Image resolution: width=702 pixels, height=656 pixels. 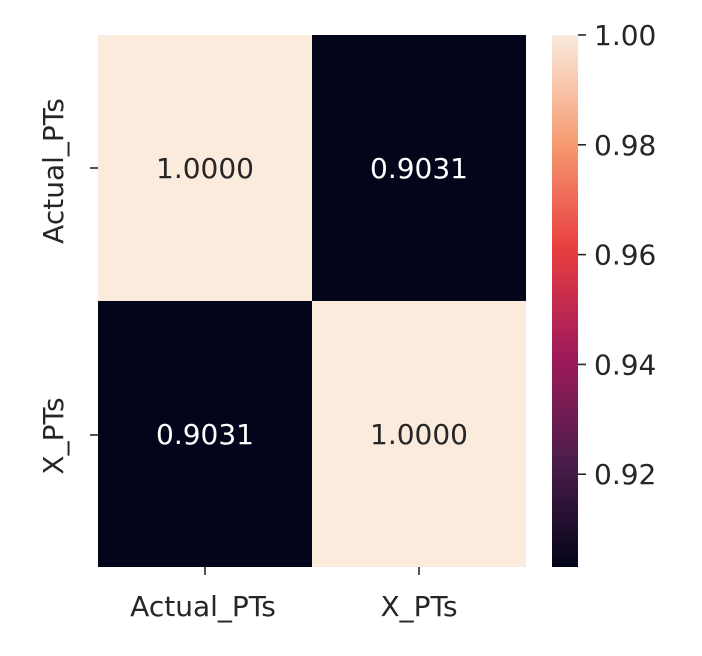 I want to click on colorbar-tick-label: 0.92, so click(x=625, y=474).